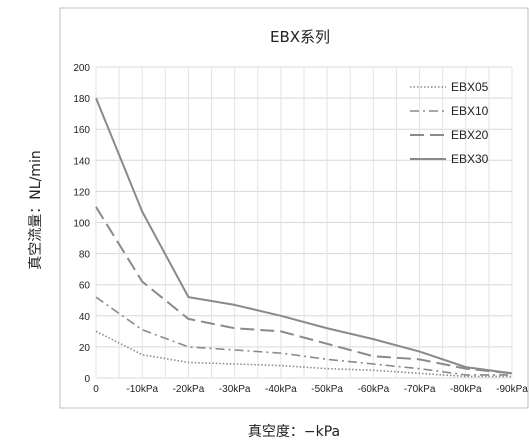 The height and width of the screenshot is (446, 530). Describe the element at coordinates (373, 389) in the screenshot. I see `x-tick-label: -60kPa` at that location.